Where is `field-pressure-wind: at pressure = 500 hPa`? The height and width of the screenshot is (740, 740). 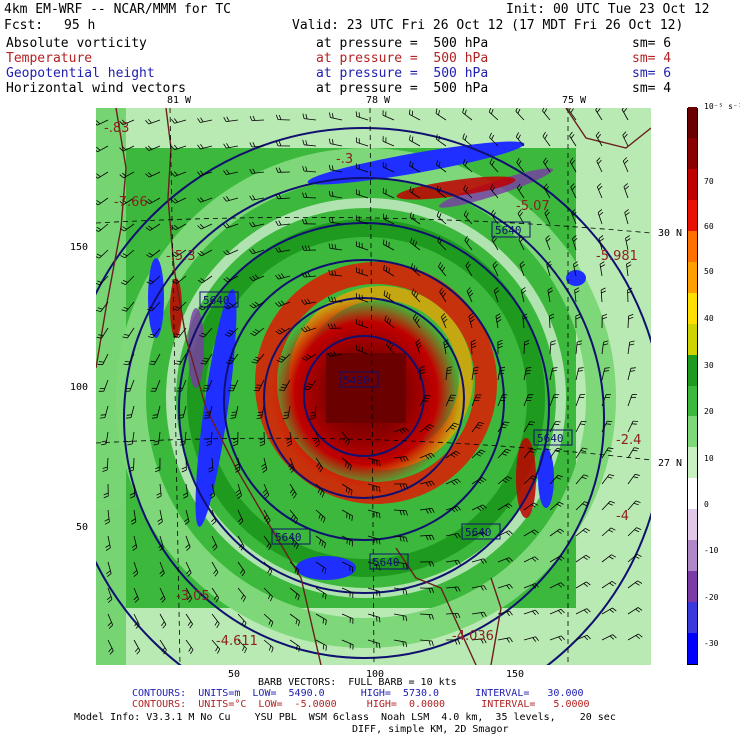 field-pressure-wind: at pressure = 500 hPa is located at coordinates (402, 88).